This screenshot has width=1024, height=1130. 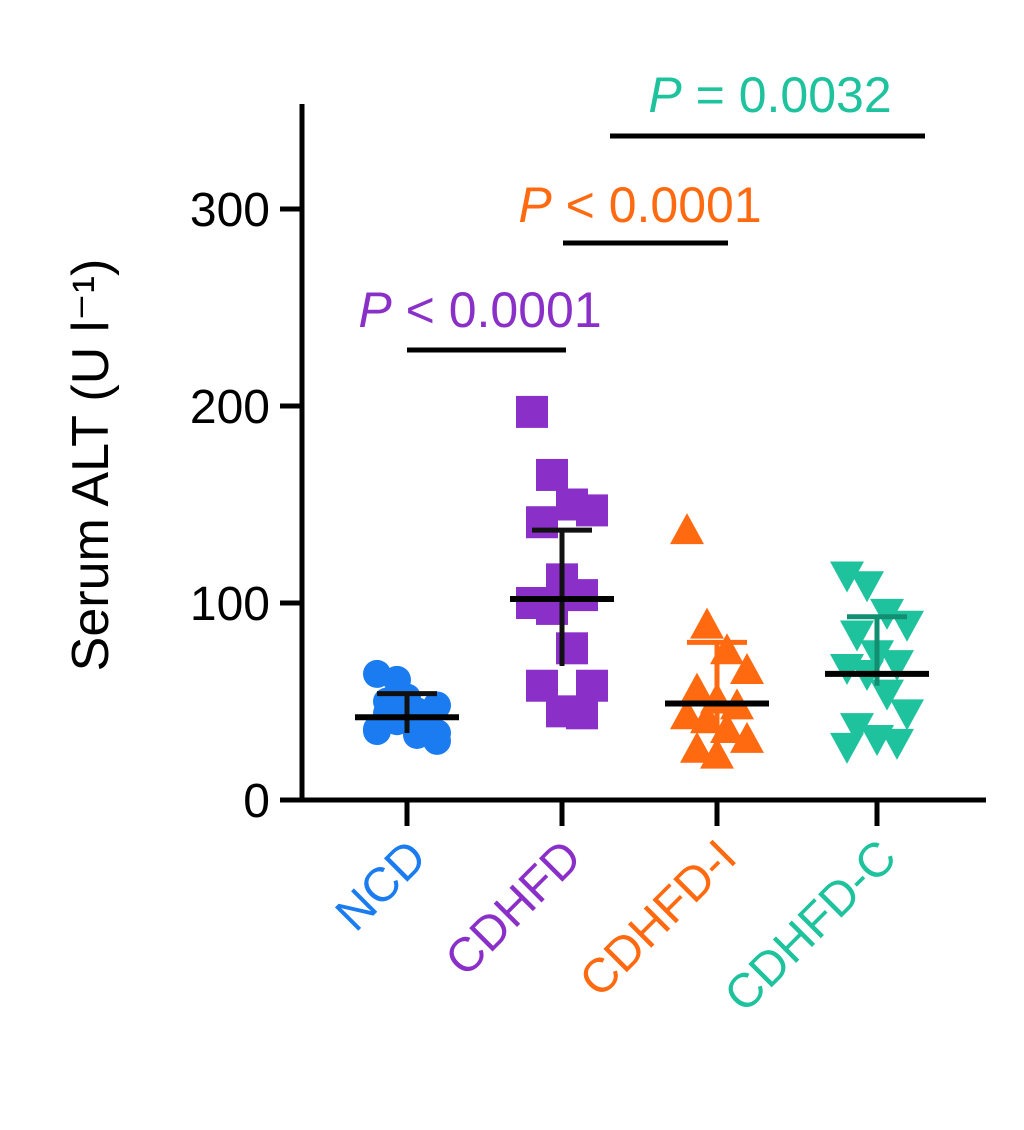 I want to click on p-value-label: P = 0.0032, so click(x=769, y=95).